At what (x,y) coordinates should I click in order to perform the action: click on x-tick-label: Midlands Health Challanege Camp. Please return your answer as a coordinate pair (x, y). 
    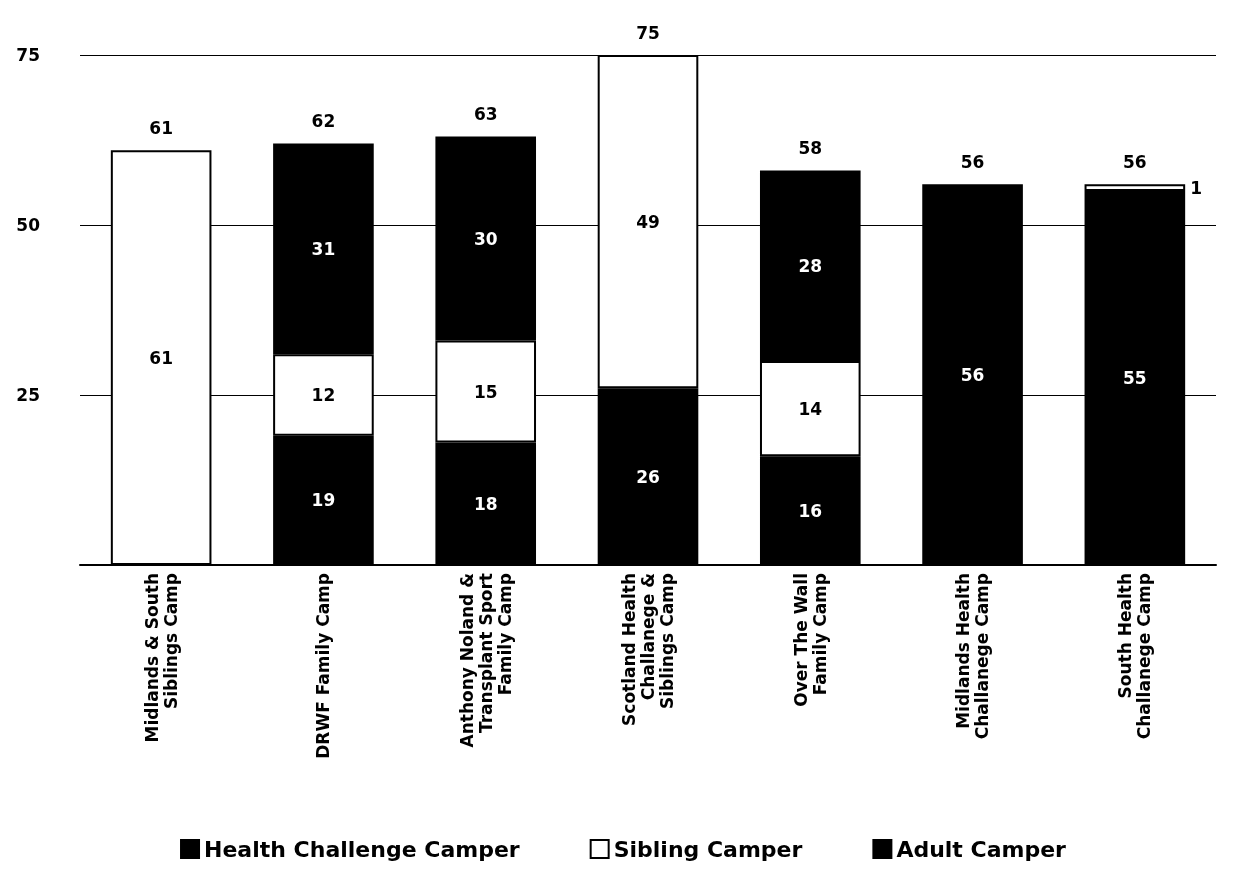
    Looking at the image, I should click on (973, 656).